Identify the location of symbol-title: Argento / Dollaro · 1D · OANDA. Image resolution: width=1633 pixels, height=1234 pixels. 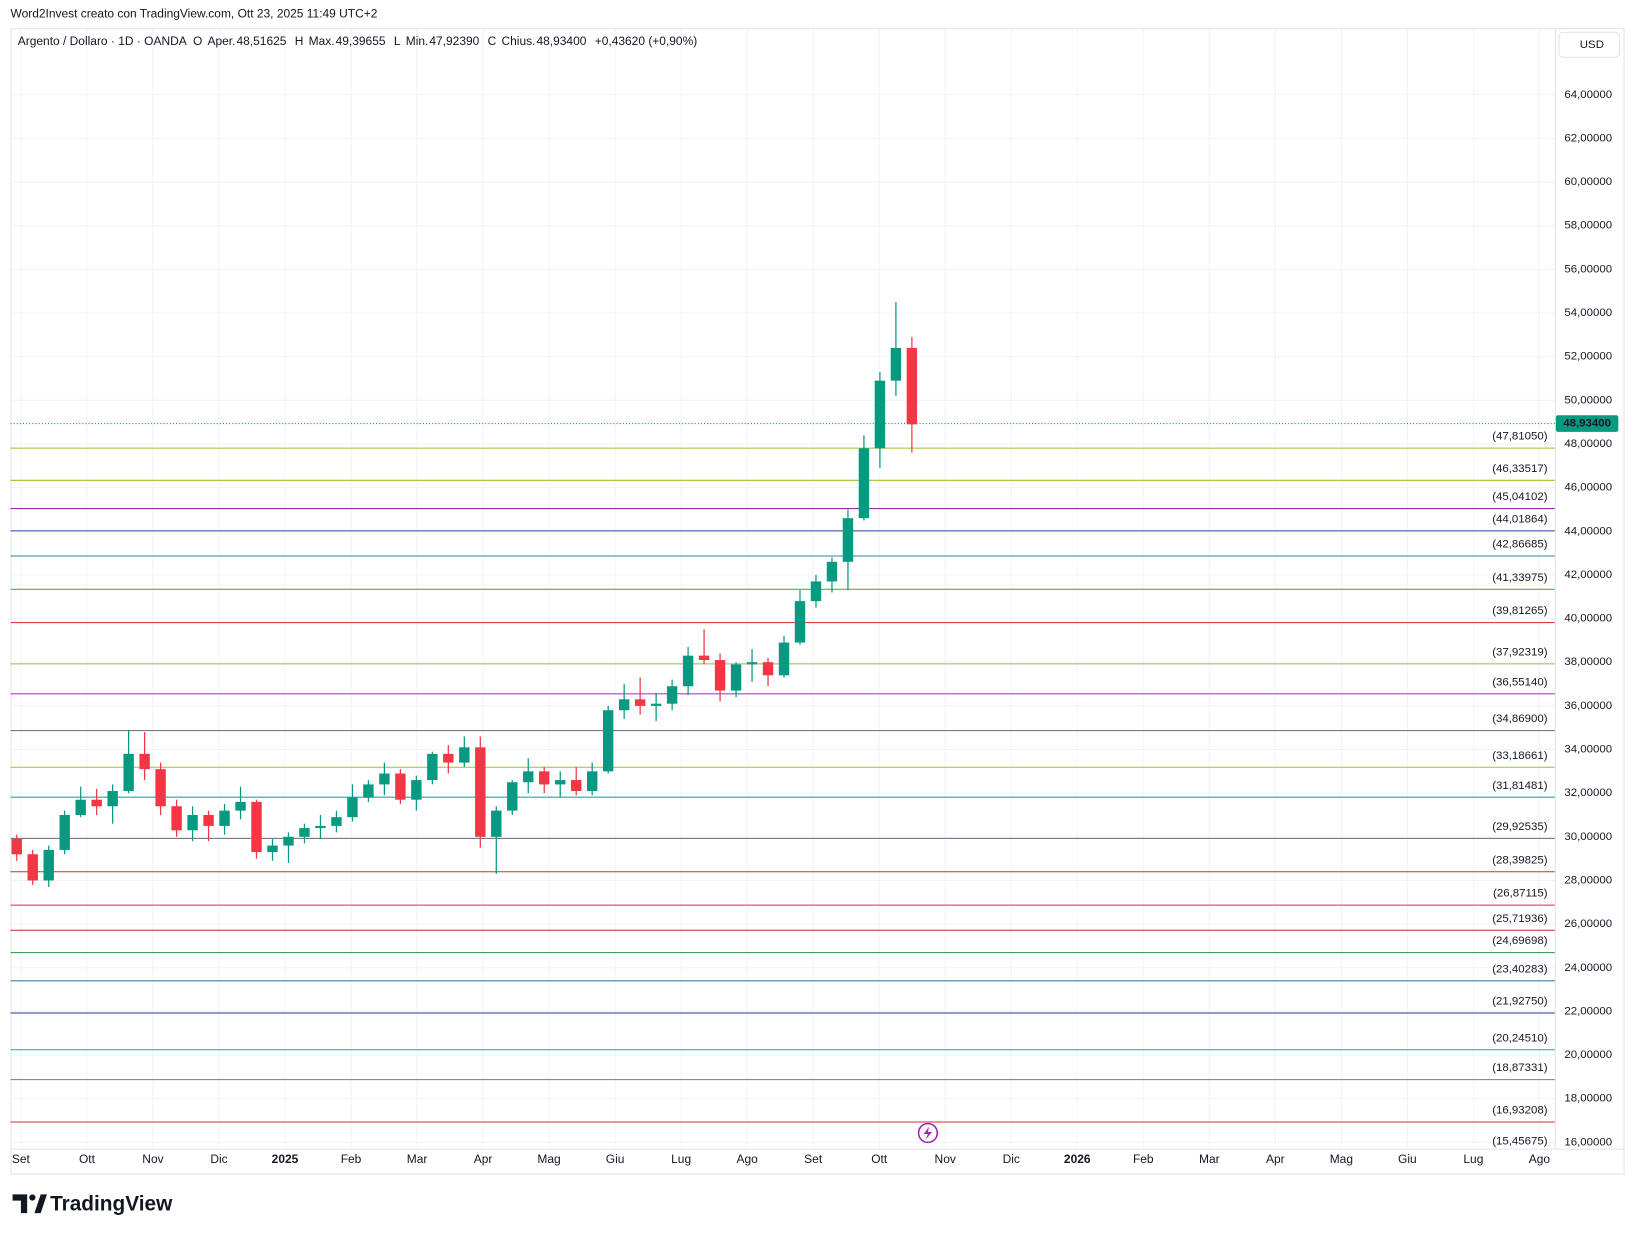
(102, 41).